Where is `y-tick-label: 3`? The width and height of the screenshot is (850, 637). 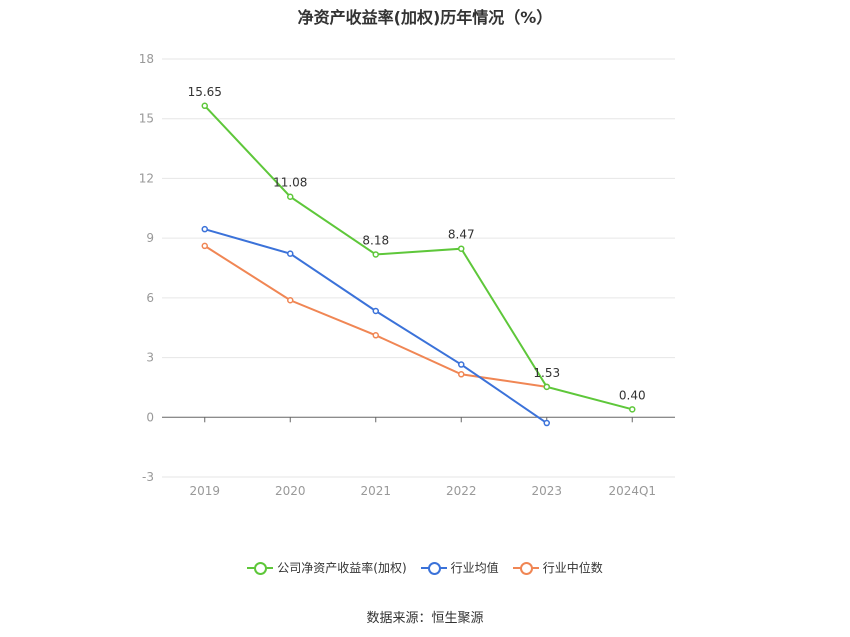 y-tick-label: 3 is located at coordinates (150, 358).